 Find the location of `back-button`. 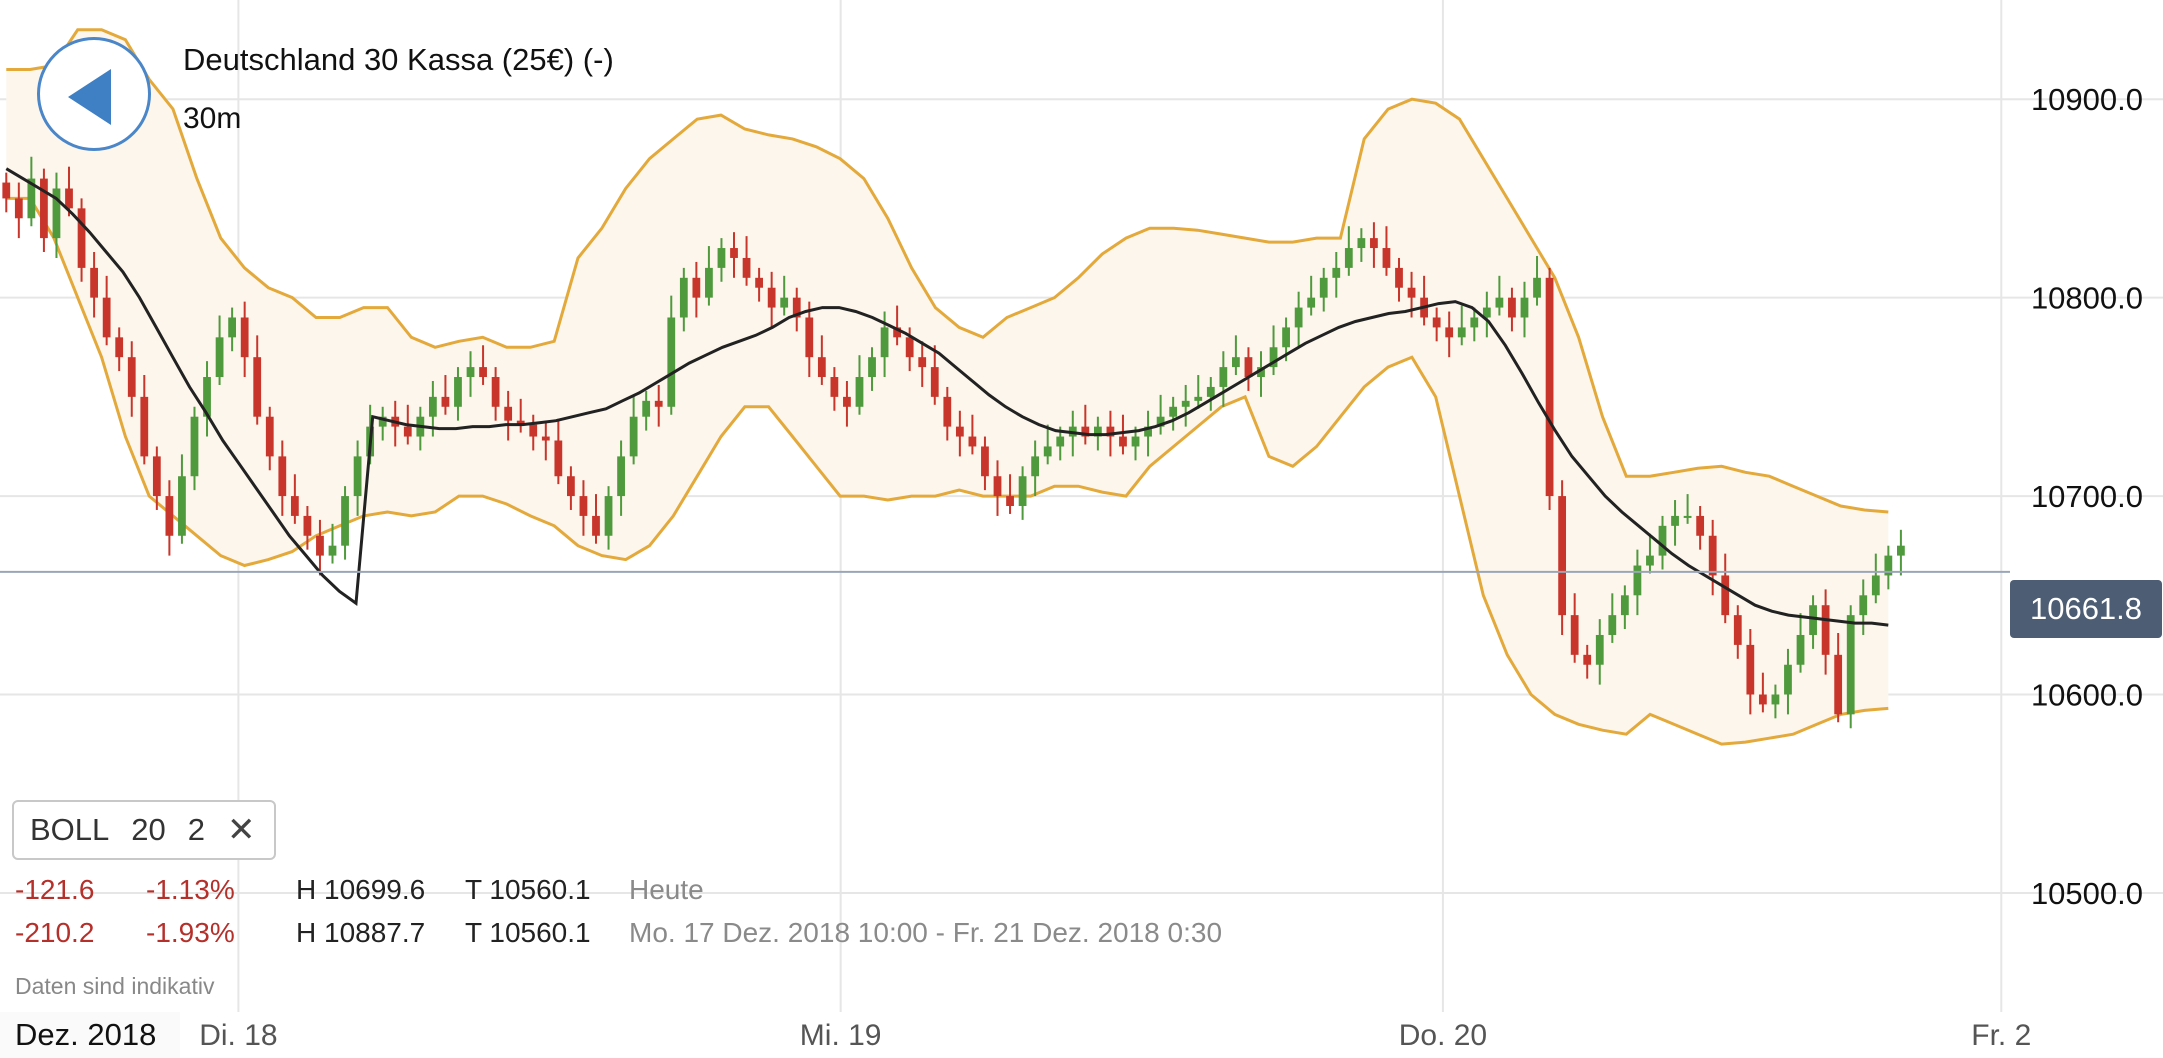

back-button is located at coordinates (94, 94).